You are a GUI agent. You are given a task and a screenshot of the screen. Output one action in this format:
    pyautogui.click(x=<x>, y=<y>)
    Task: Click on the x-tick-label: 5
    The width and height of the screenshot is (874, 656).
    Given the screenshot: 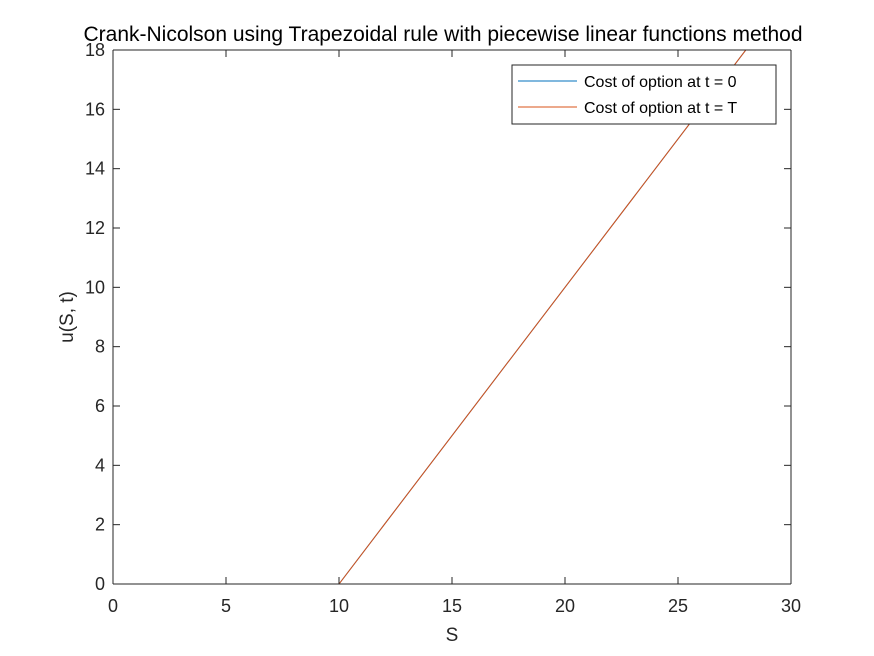 What is the action you would take?
    pyautogui.click(x=226, y=606)
    